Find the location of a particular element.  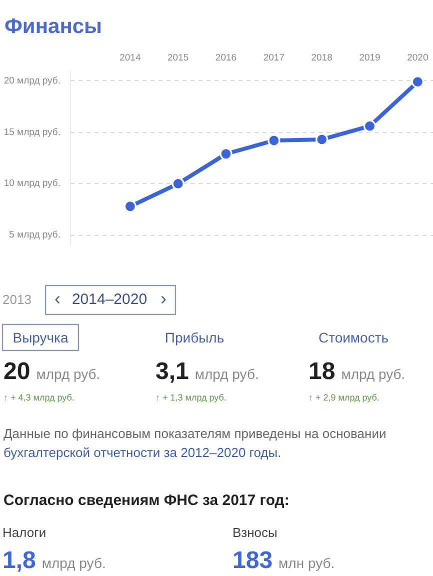

x-tick-label: 2020 is located at coordinates (417, 58).